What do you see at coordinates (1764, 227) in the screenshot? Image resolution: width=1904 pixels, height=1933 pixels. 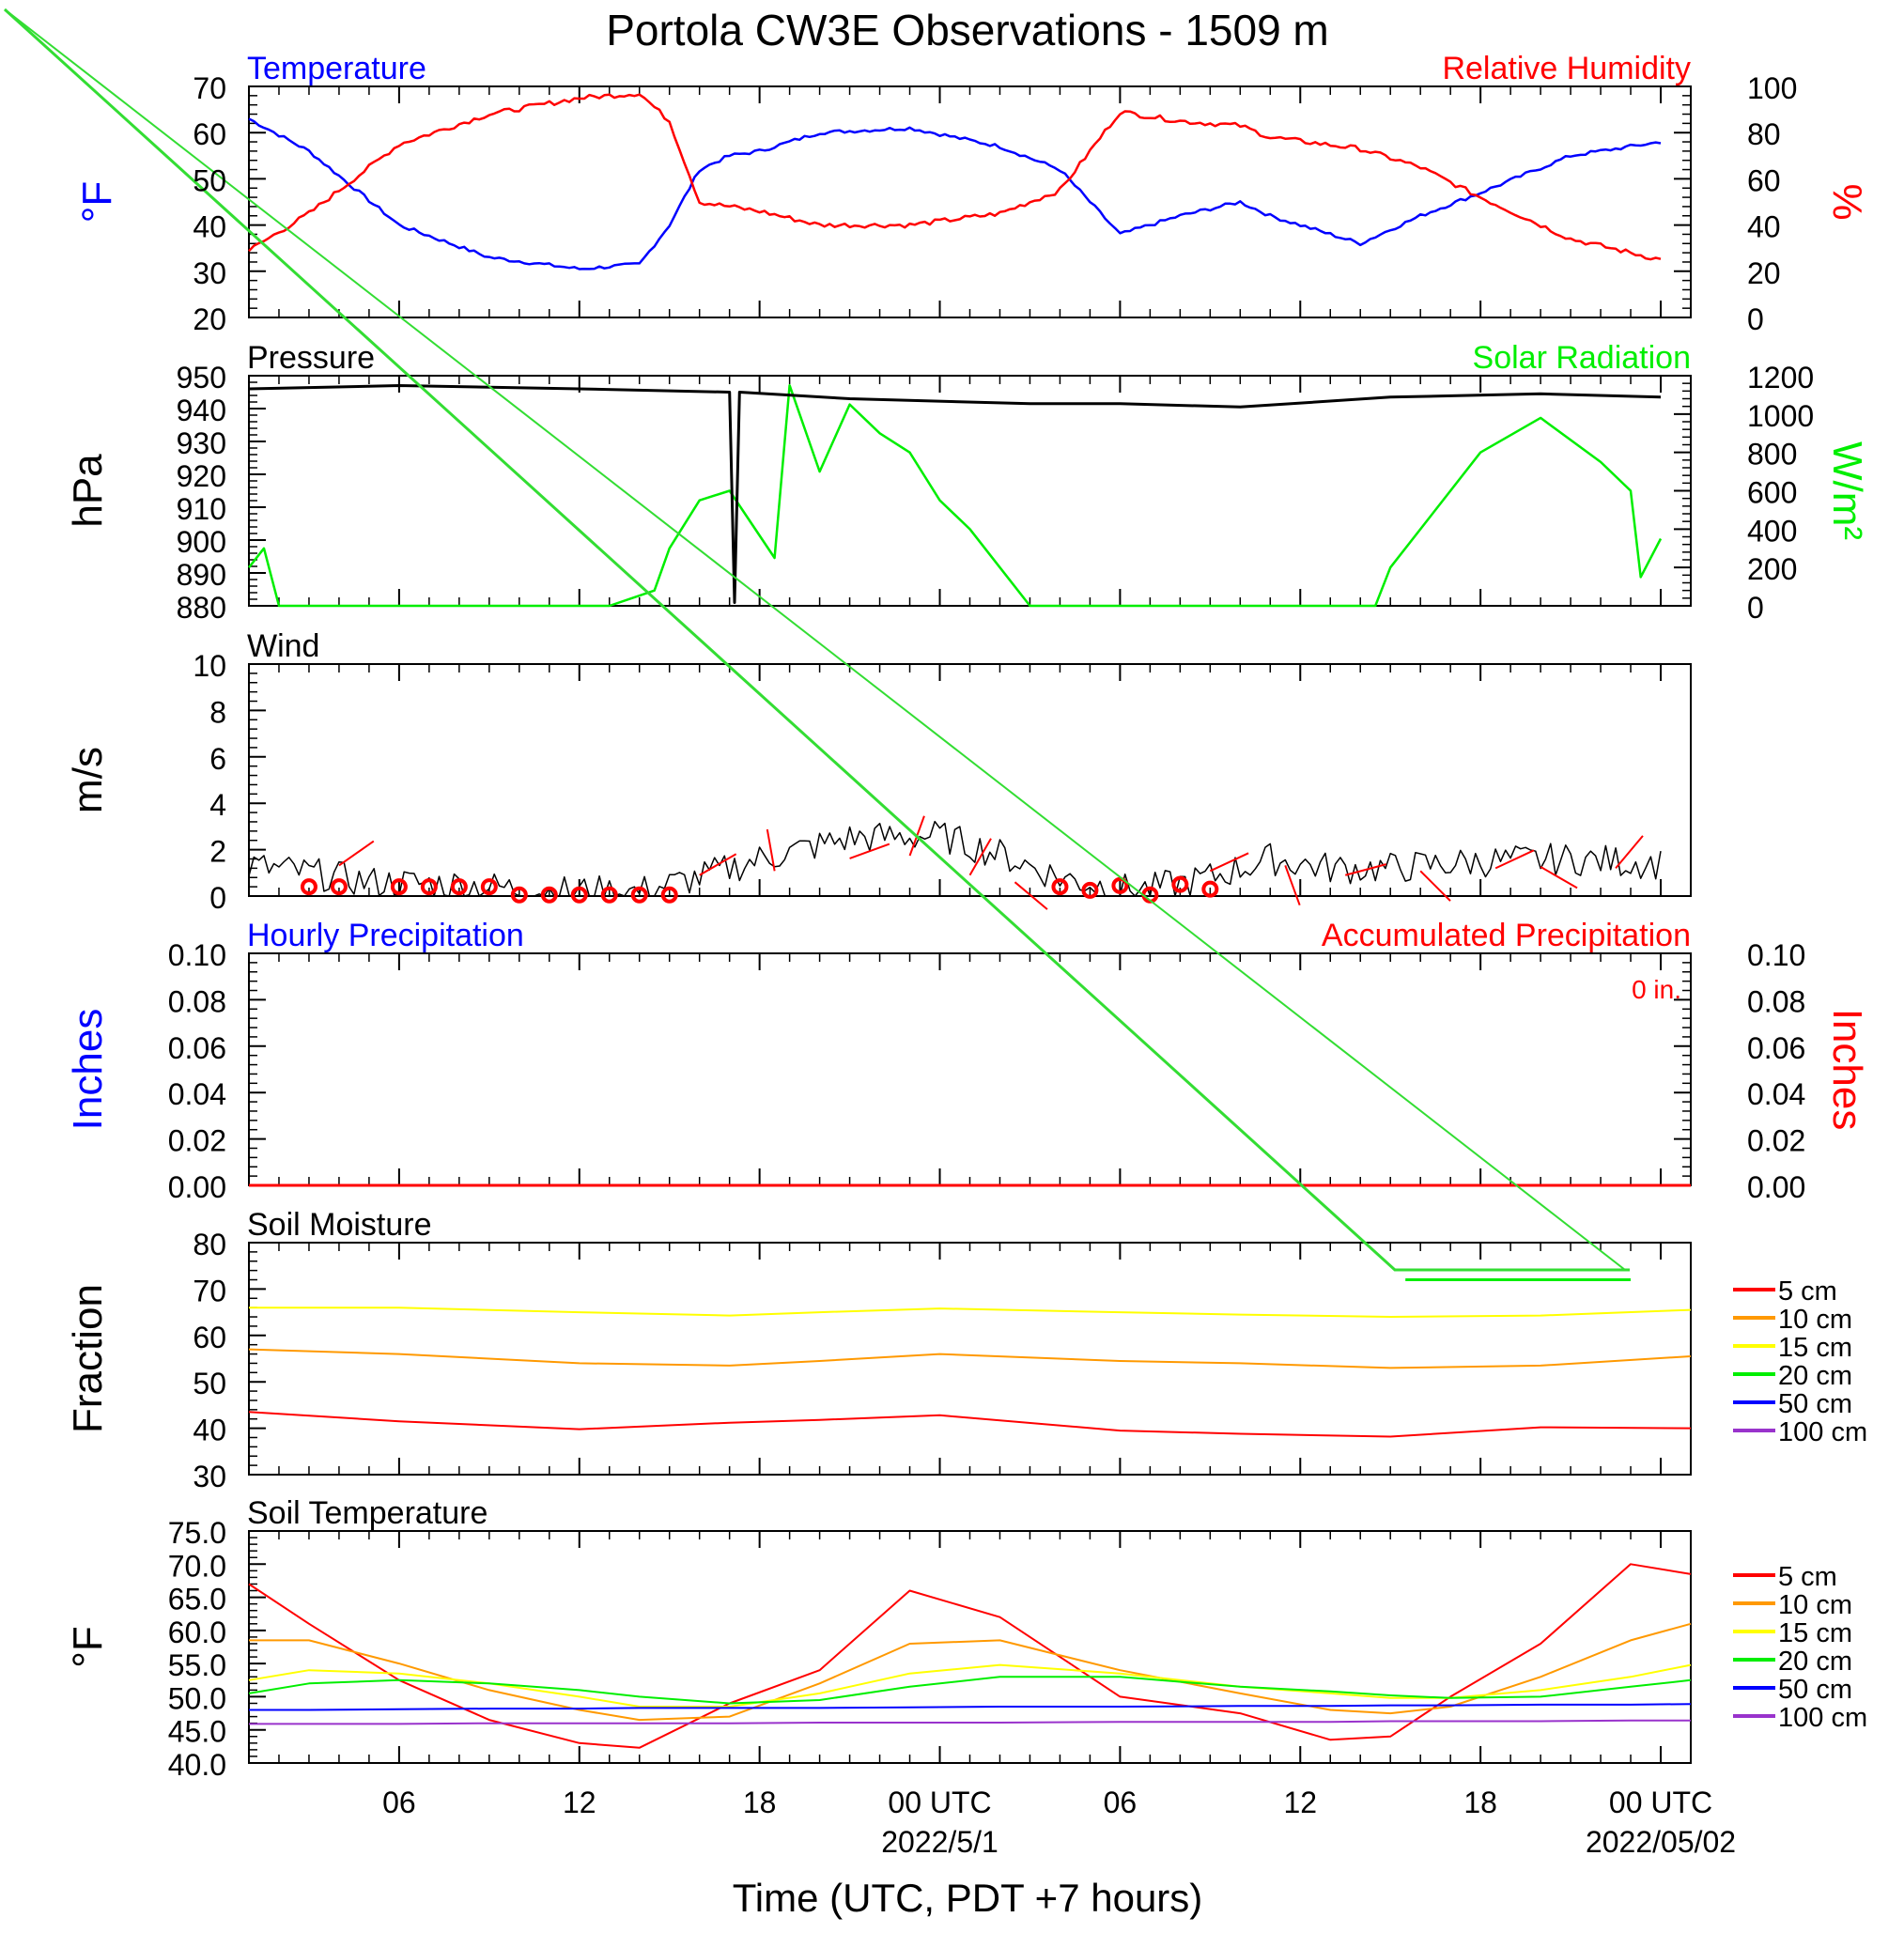 I see `y-tick-label-right: 40` at bounding box center [1764, 227].